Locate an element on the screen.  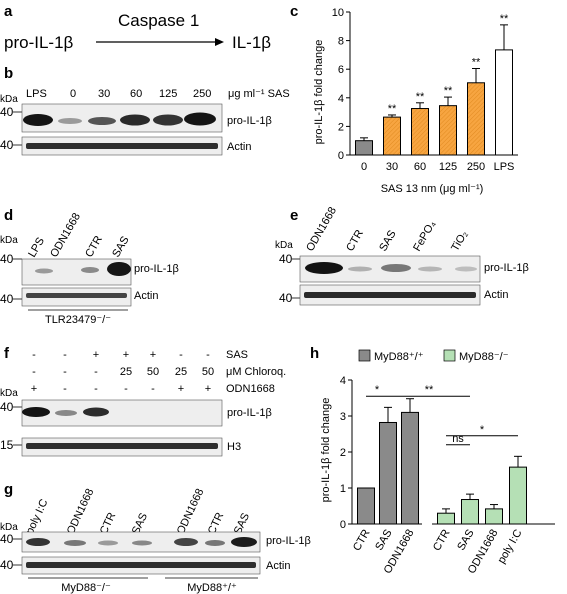
y-tick-label: 8 is located at coordinates (341, 42).